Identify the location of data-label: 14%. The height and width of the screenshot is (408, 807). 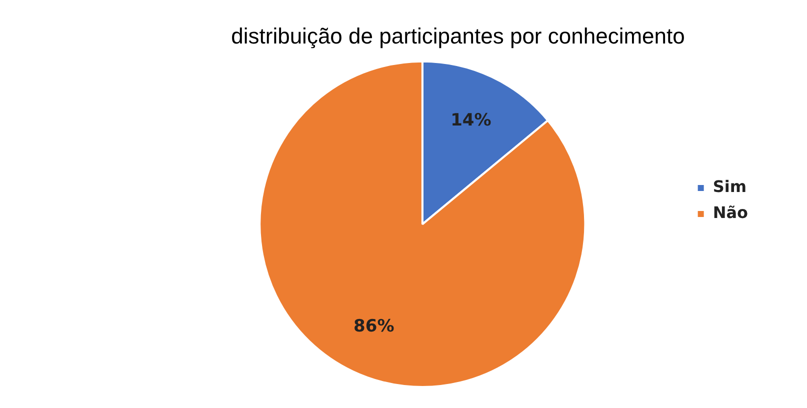
(471, 120).